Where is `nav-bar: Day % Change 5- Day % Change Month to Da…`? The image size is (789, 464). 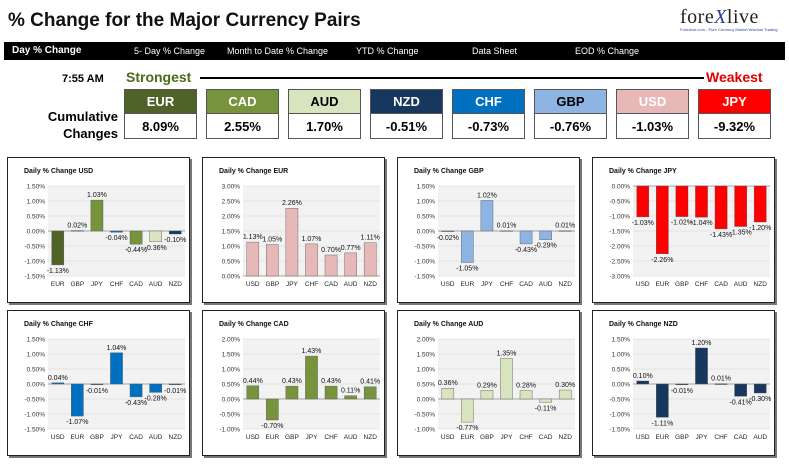
nav-bar: Day % Change 5- Day % Change Month to Da… is located at coordinates (394, 51).